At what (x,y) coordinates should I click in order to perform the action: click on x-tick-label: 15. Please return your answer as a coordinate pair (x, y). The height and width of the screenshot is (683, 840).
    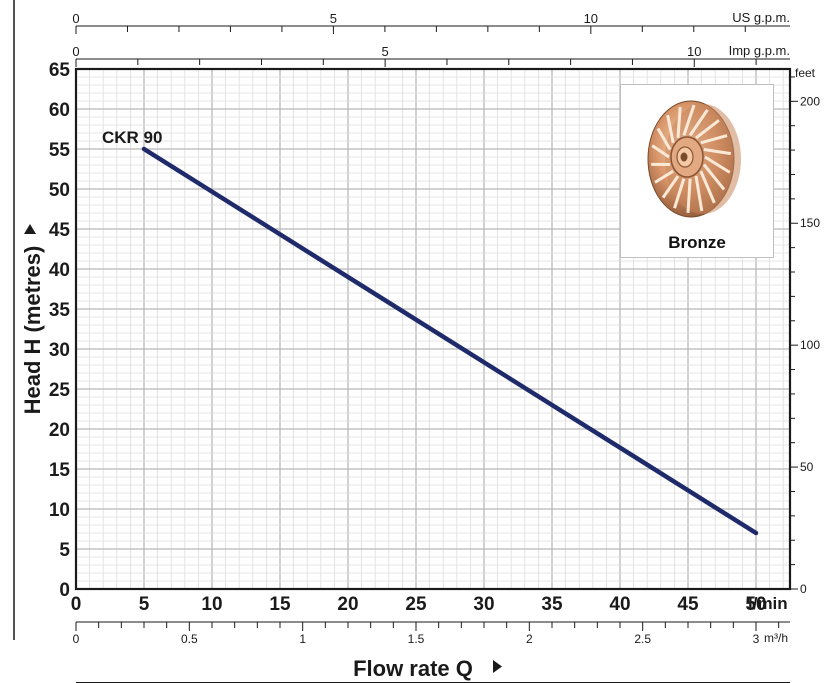
    Looking at the image, I should click on (280, 604).